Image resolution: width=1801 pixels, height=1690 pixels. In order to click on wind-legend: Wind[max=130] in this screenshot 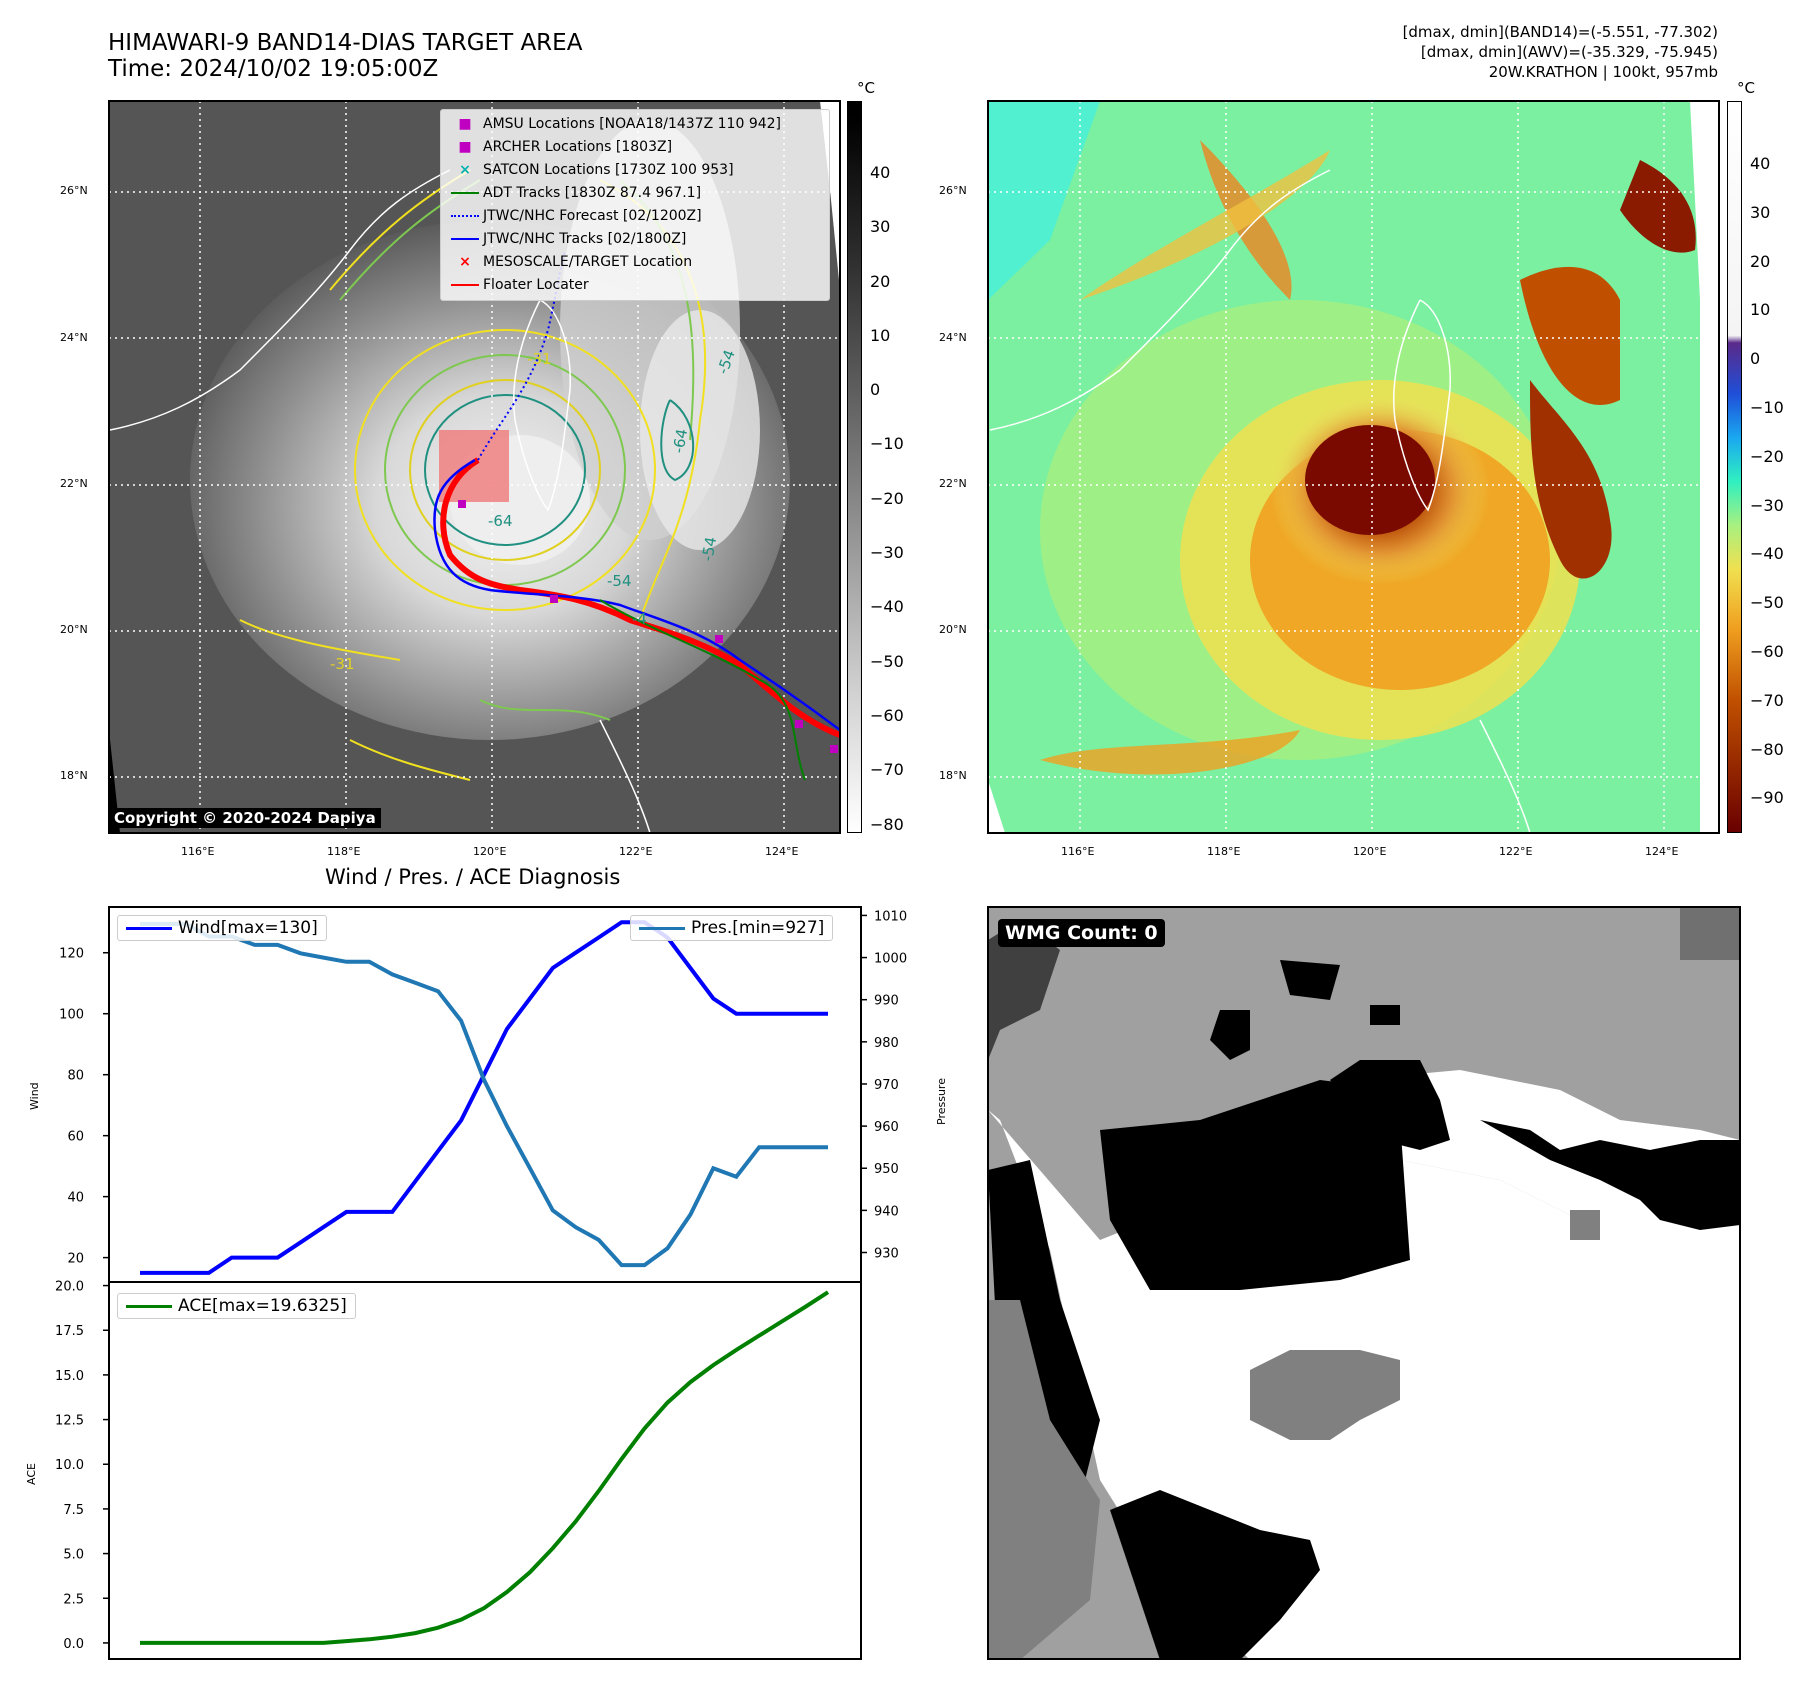, I will do `click(222, 928)`.